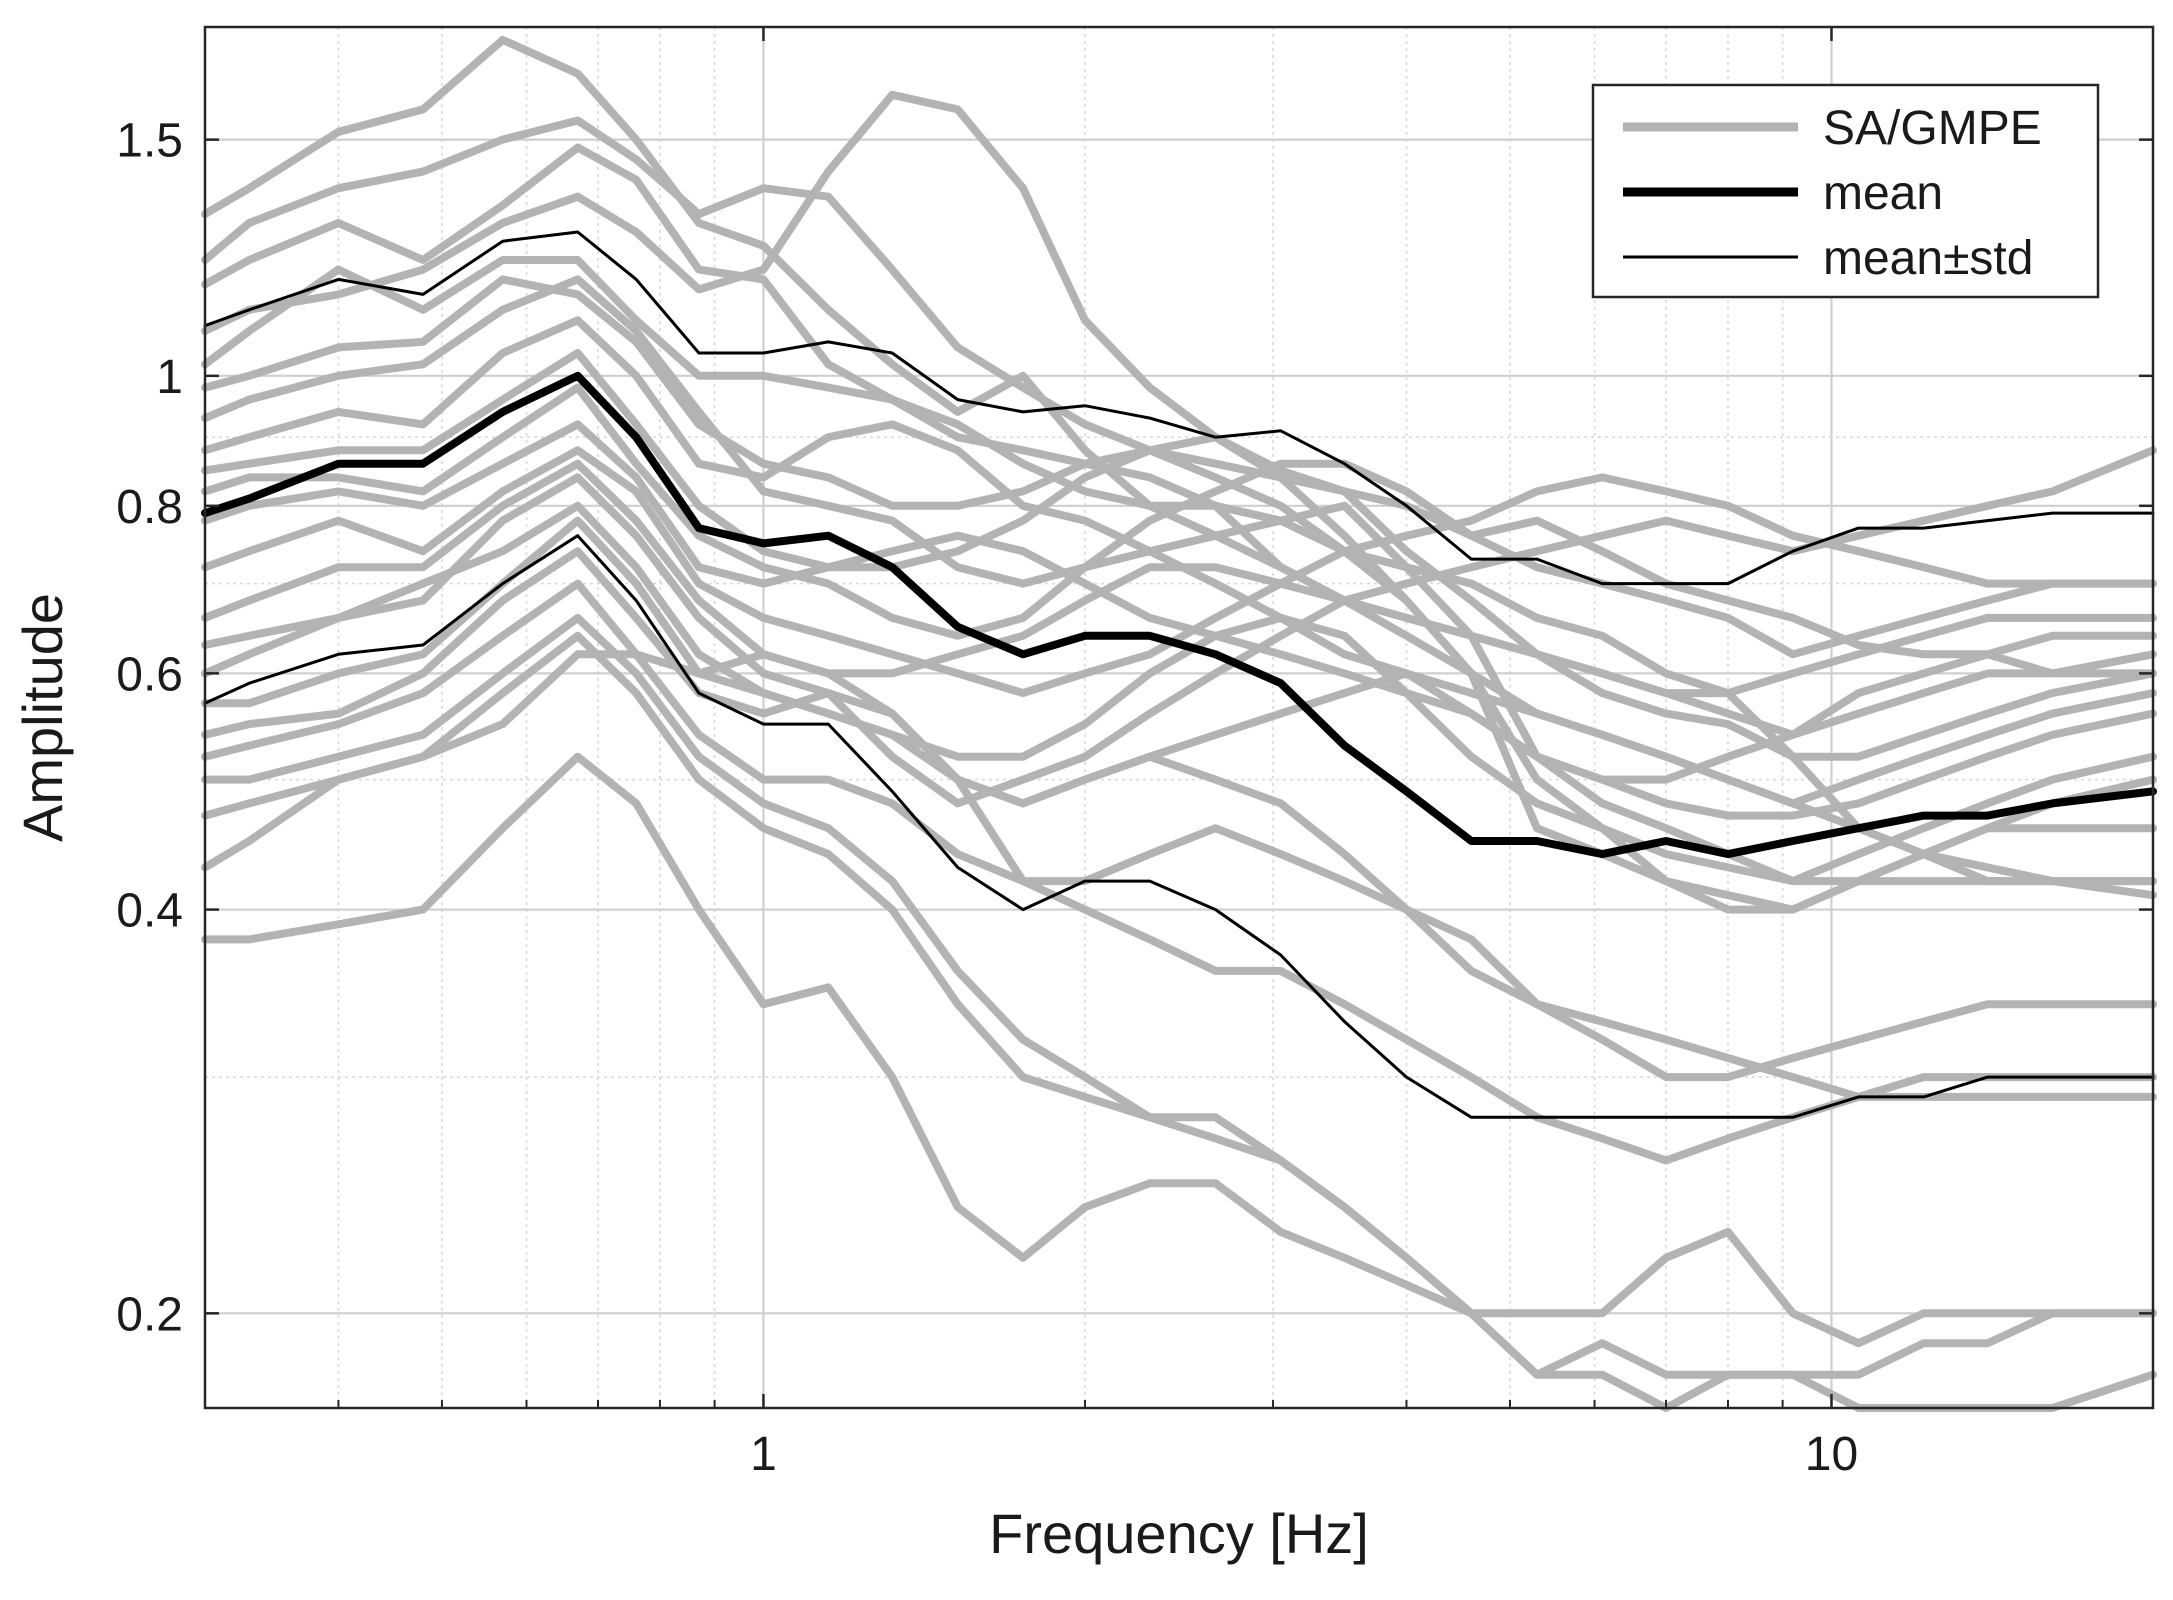 The image size is (2173, 1600). Describe the element at coordinates (1179, 1533) in the screenshot. I see `x-axis-label: Frequency [Hz]` at that location.